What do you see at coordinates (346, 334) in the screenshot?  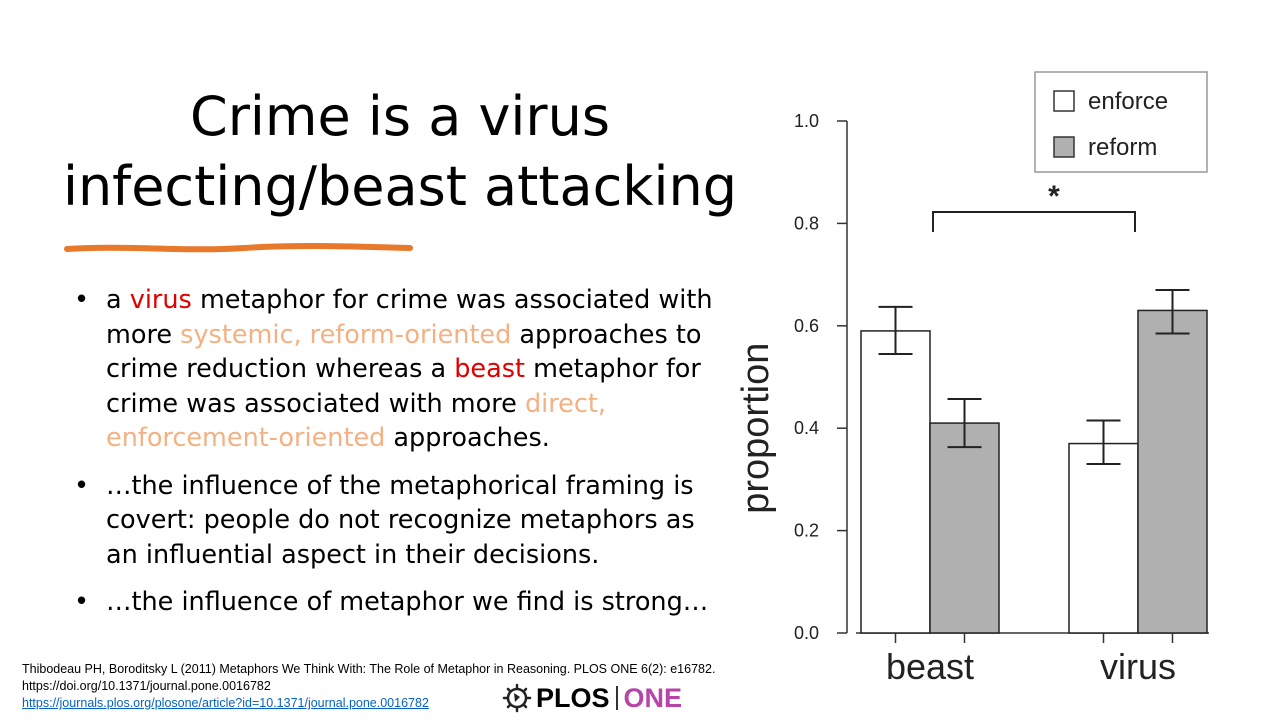 I see `bullet-1-segment-tan: systemic, reform-oriented` at bounding box center [346, 334].